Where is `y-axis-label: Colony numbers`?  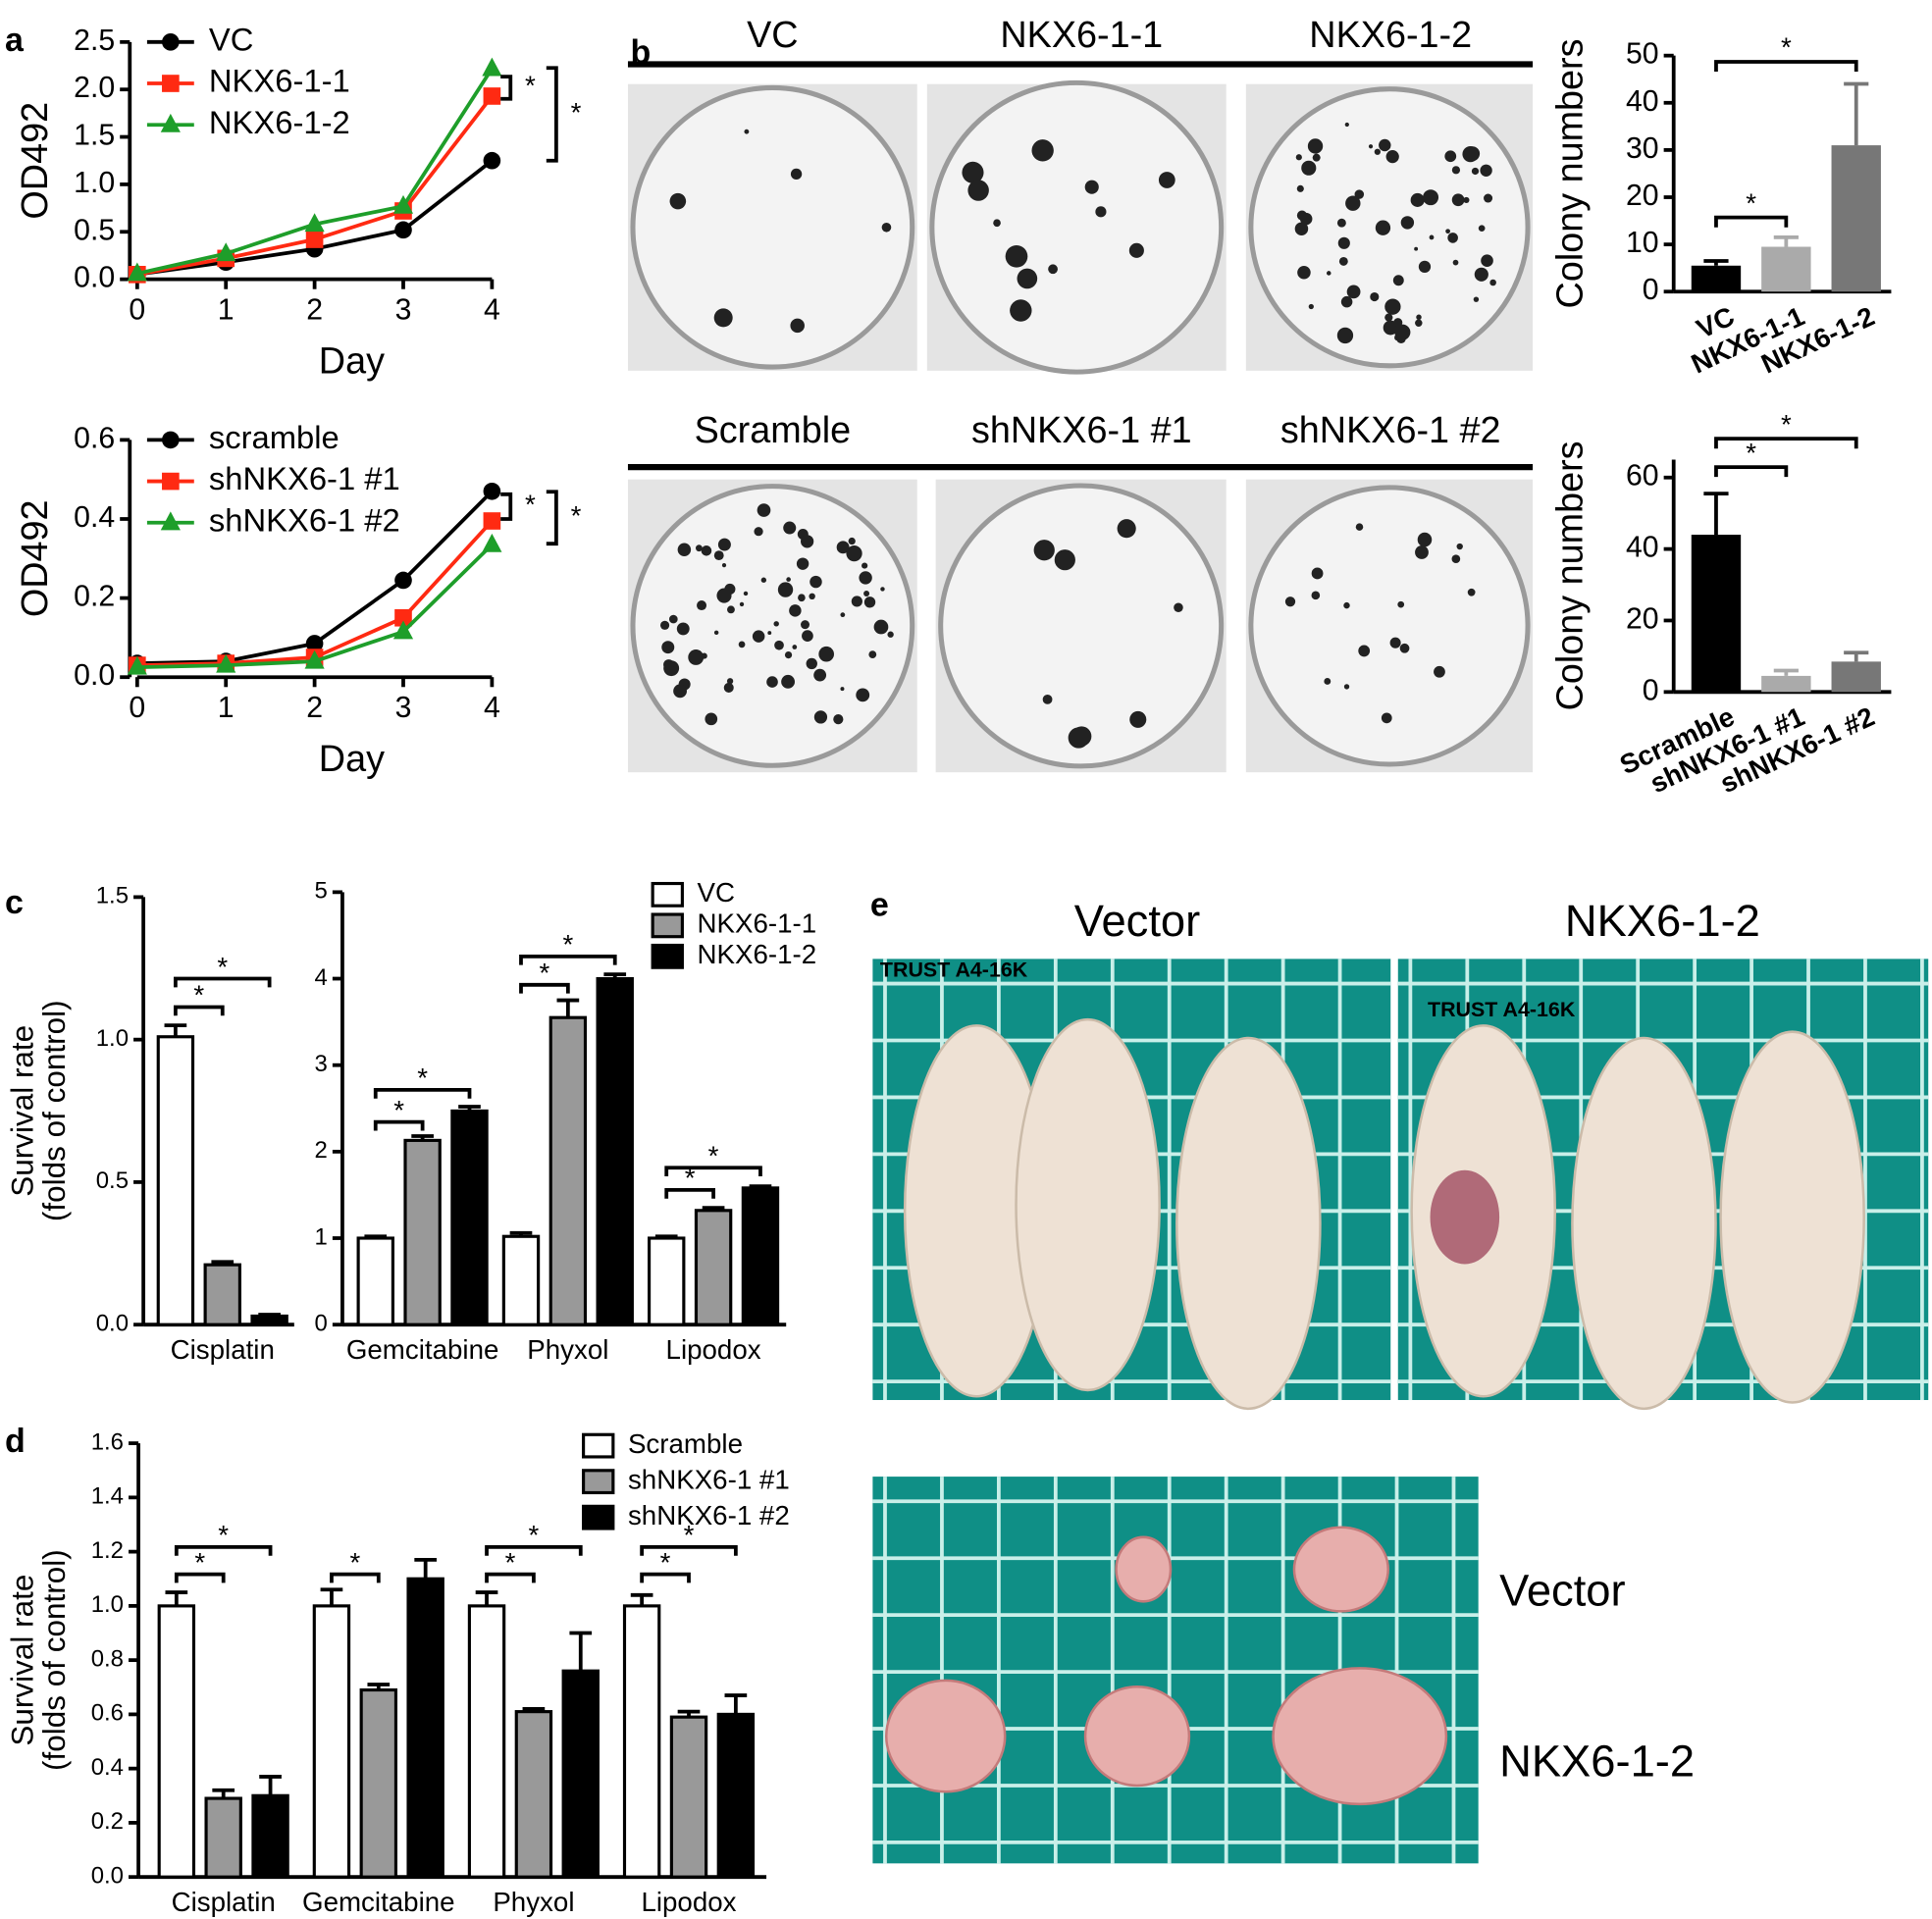 y-axis-label: Colony numbers is located at coordinates (1570, 173).